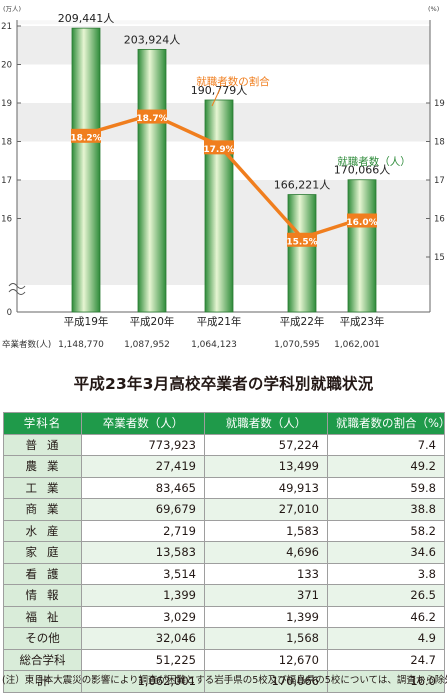 The image size is (447, 693). I want to click on graduates-label: 卒業者数(人), so click(26, 344).